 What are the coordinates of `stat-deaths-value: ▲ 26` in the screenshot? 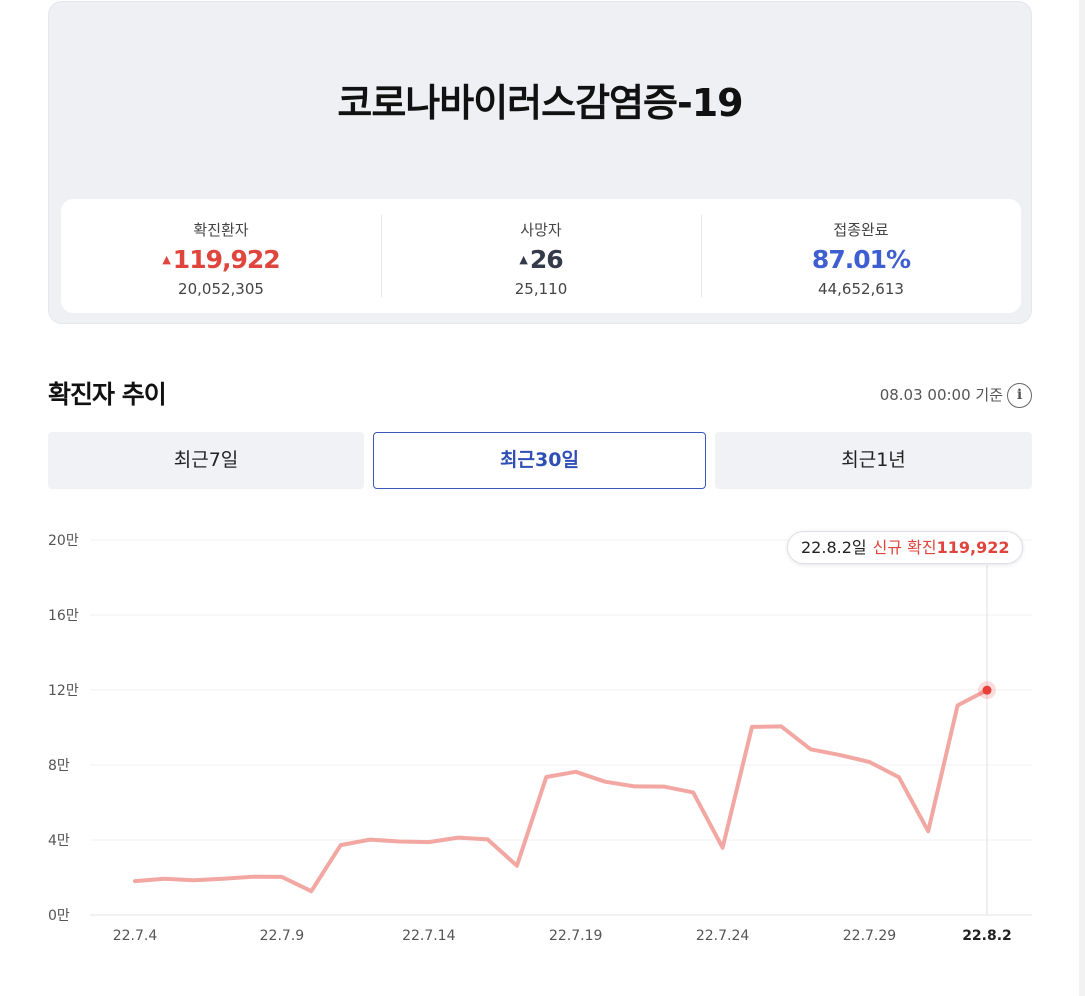 It's located at (541, 259).